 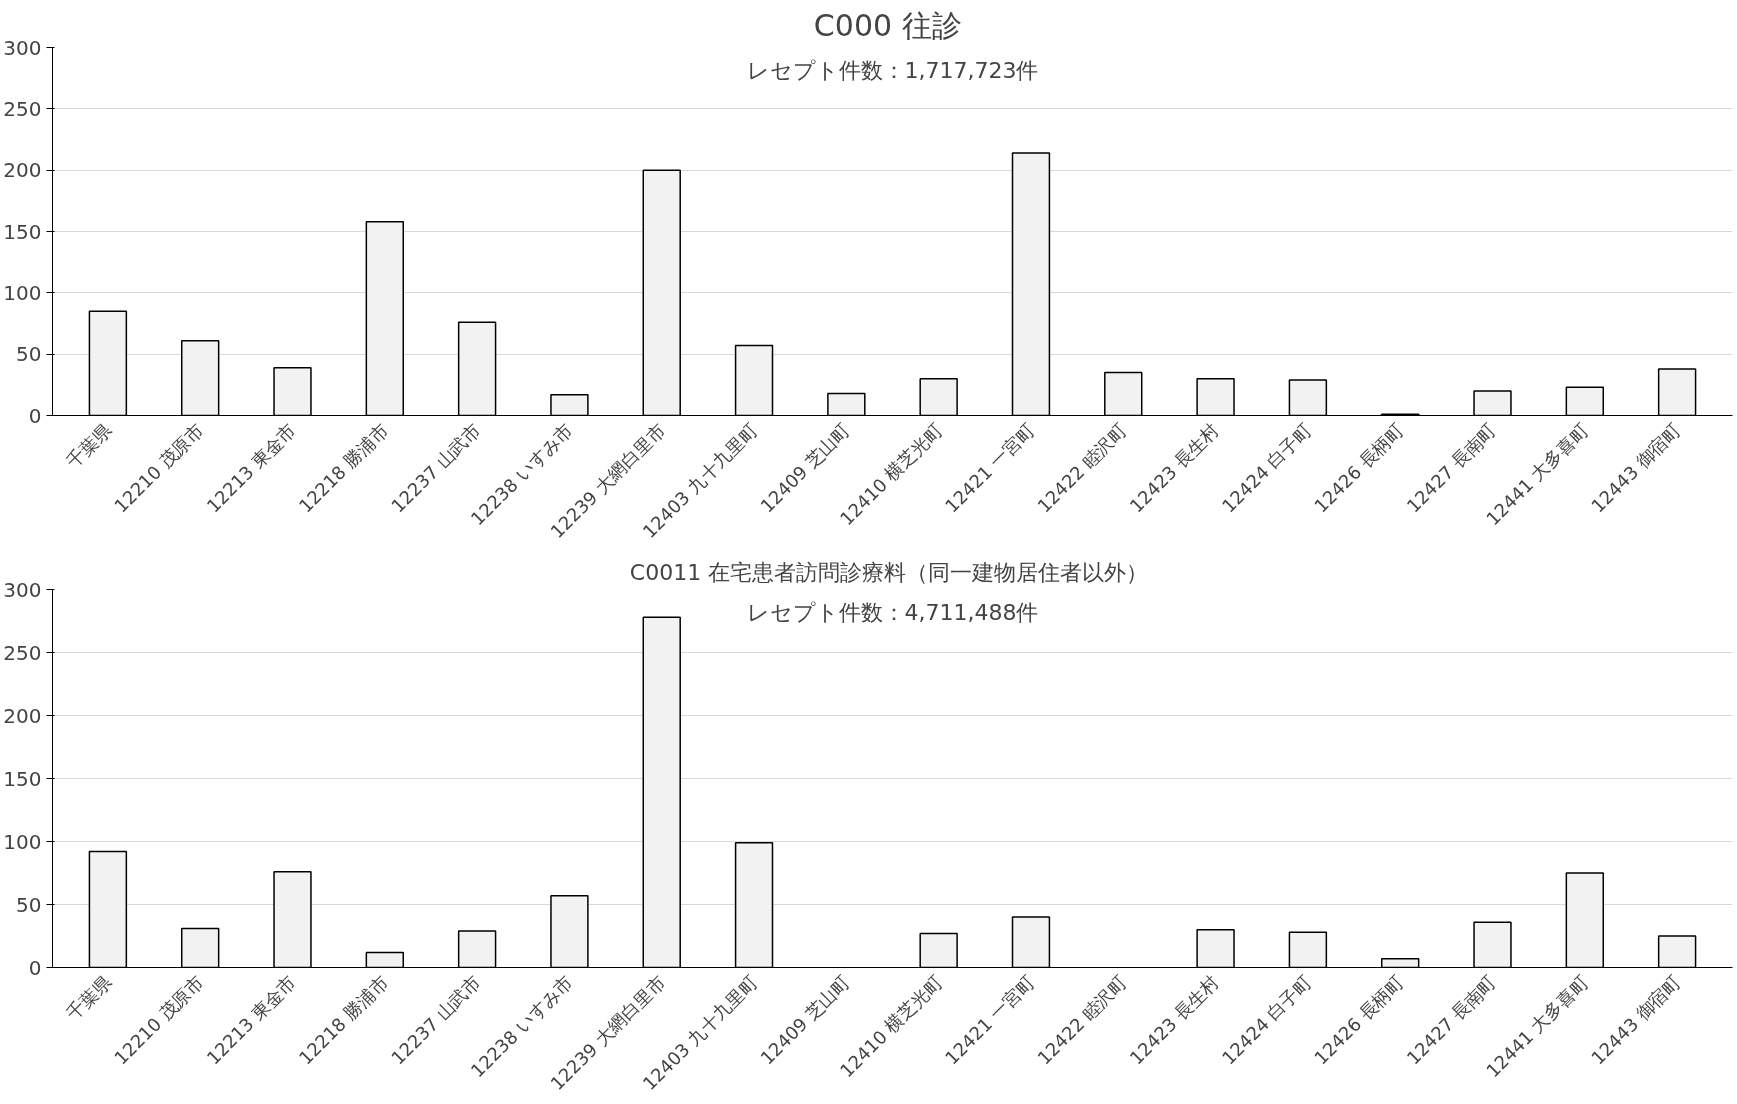 What do you see at coordinates (892, 70) in the screenshot?
I see `annotation: レセプト件数：1,717,723件` at bounding box center [892, 70].